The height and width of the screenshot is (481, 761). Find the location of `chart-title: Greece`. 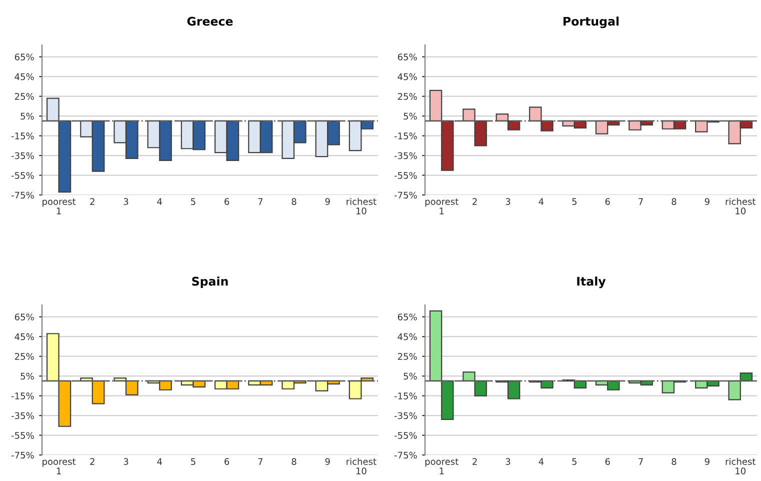

chart-title: Greece is located at coordinates (210, 21).